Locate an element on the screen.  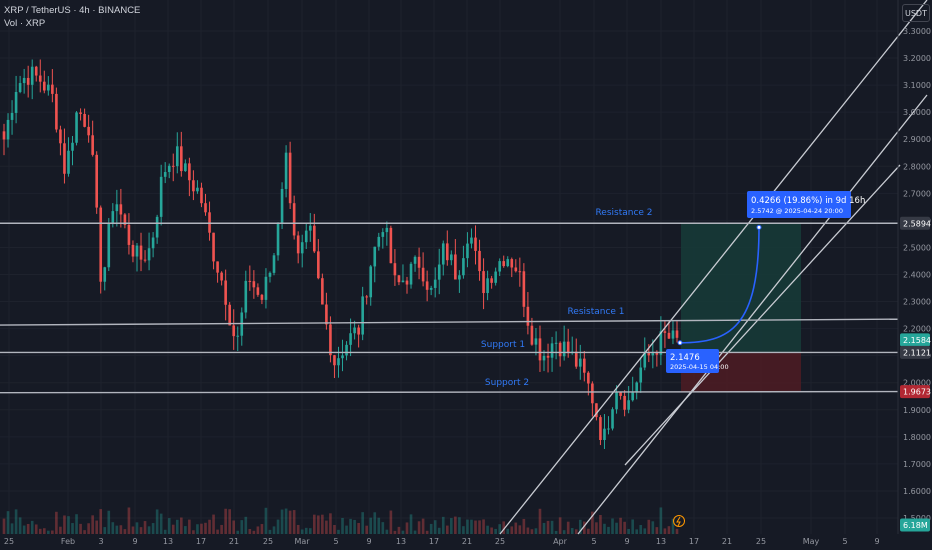
time-tick-label: 9 is located at coordinates (134, 541).